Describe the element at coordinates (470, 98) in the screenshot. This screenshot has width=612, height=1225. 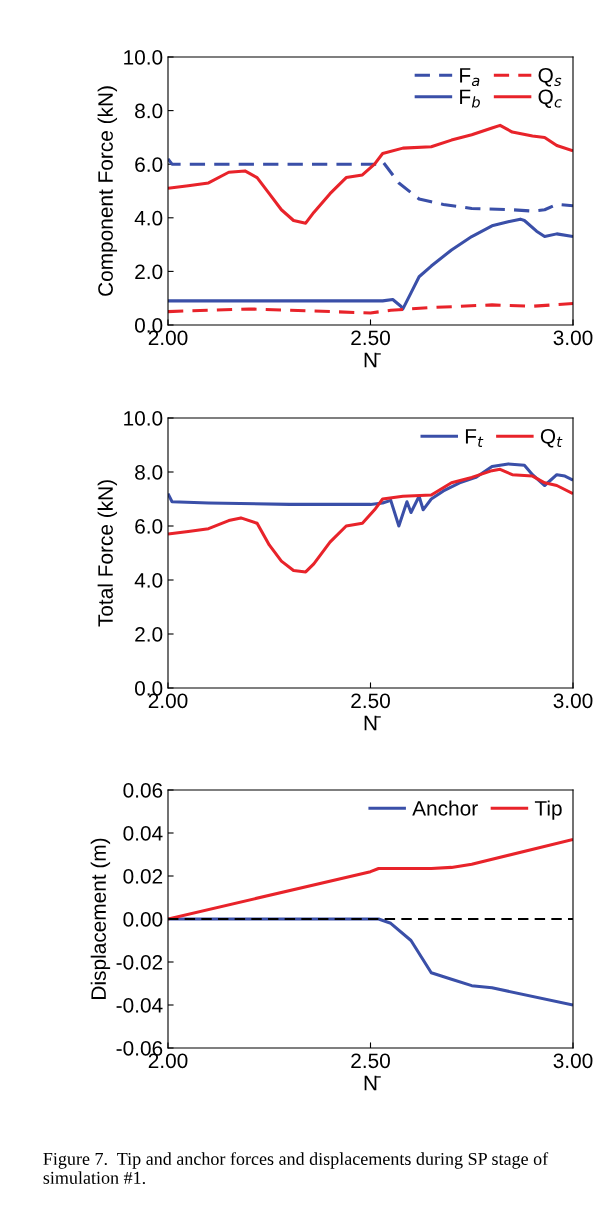
I see `legend-label: F$_{b}$` at that location.